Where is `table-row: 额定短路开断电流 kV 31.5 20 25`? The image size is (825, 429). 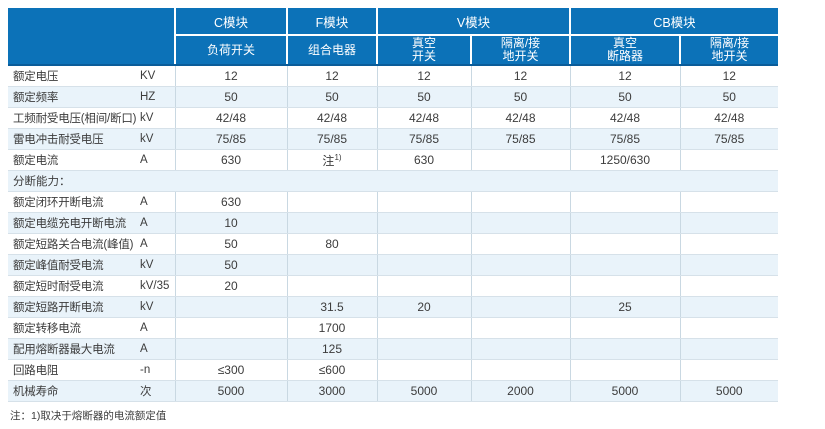
table-row: 额定短路开断电流 kV 31.5 20 25 is located at coordinates (393, 307).